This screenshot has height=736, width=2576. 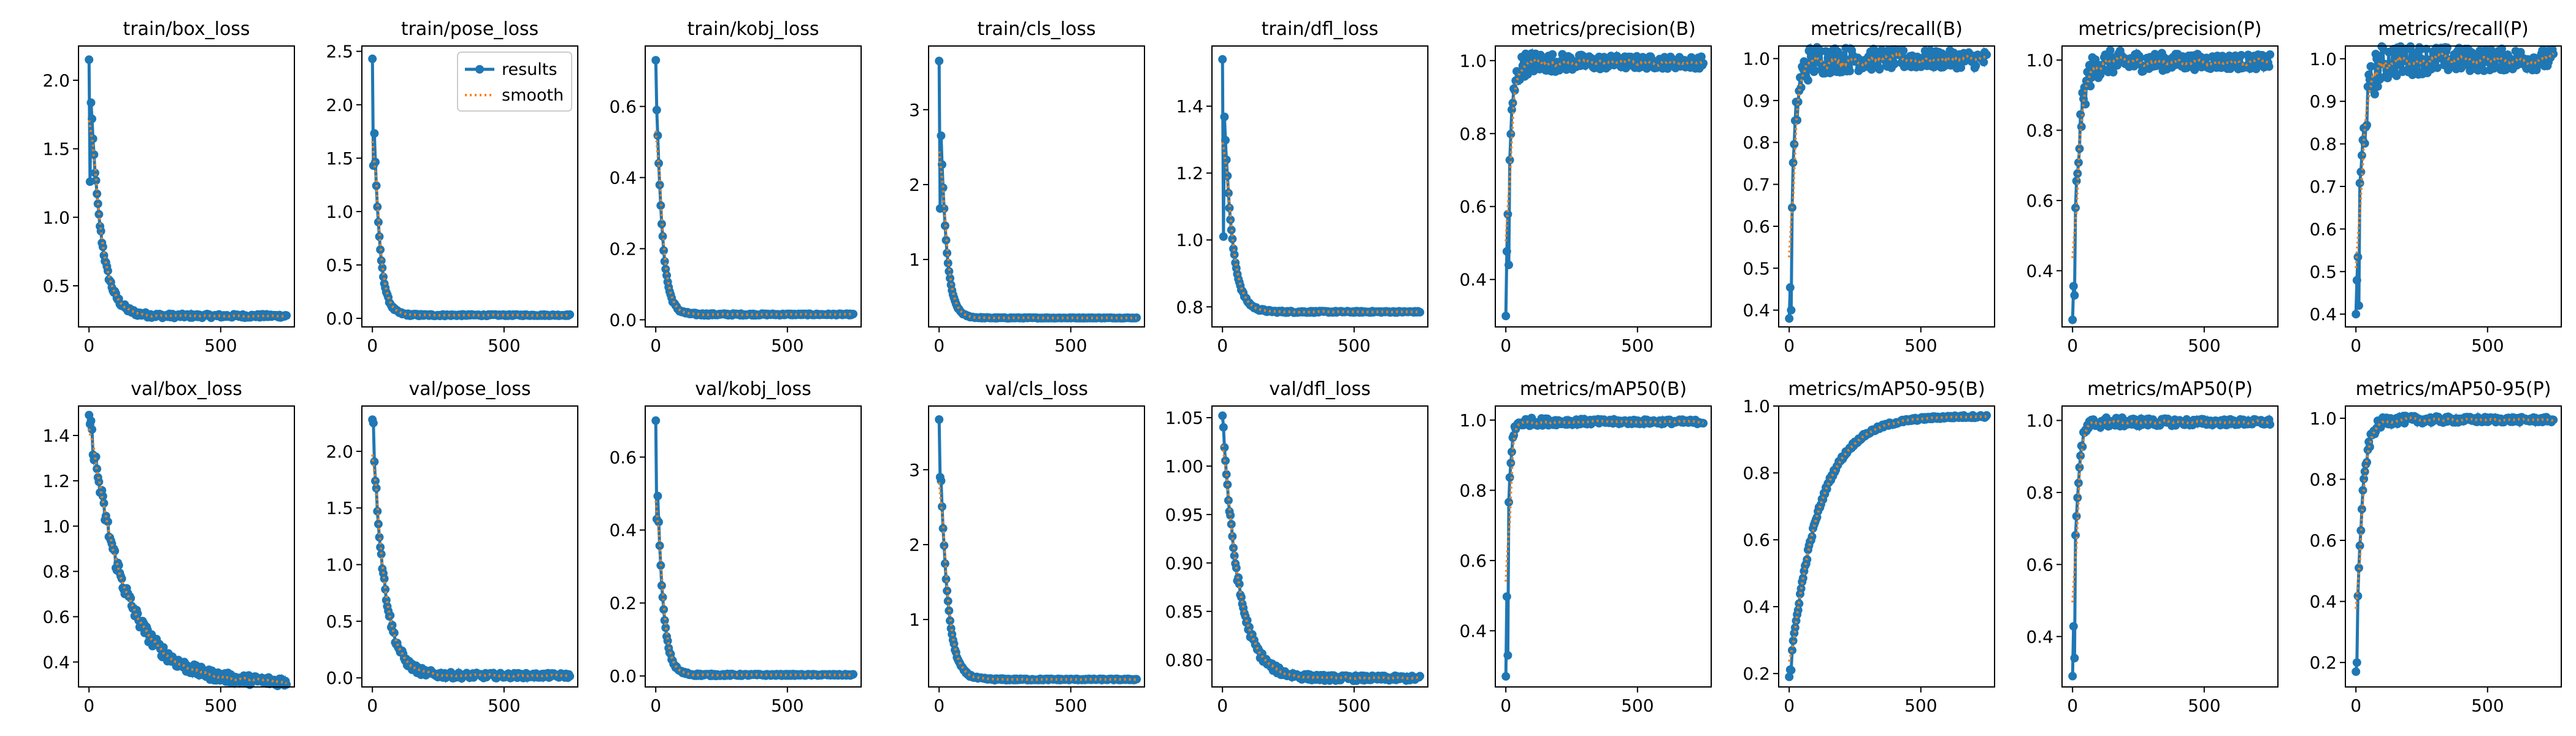 I want to click on y-tick-label: 1.5, so click(x=56, y=149).